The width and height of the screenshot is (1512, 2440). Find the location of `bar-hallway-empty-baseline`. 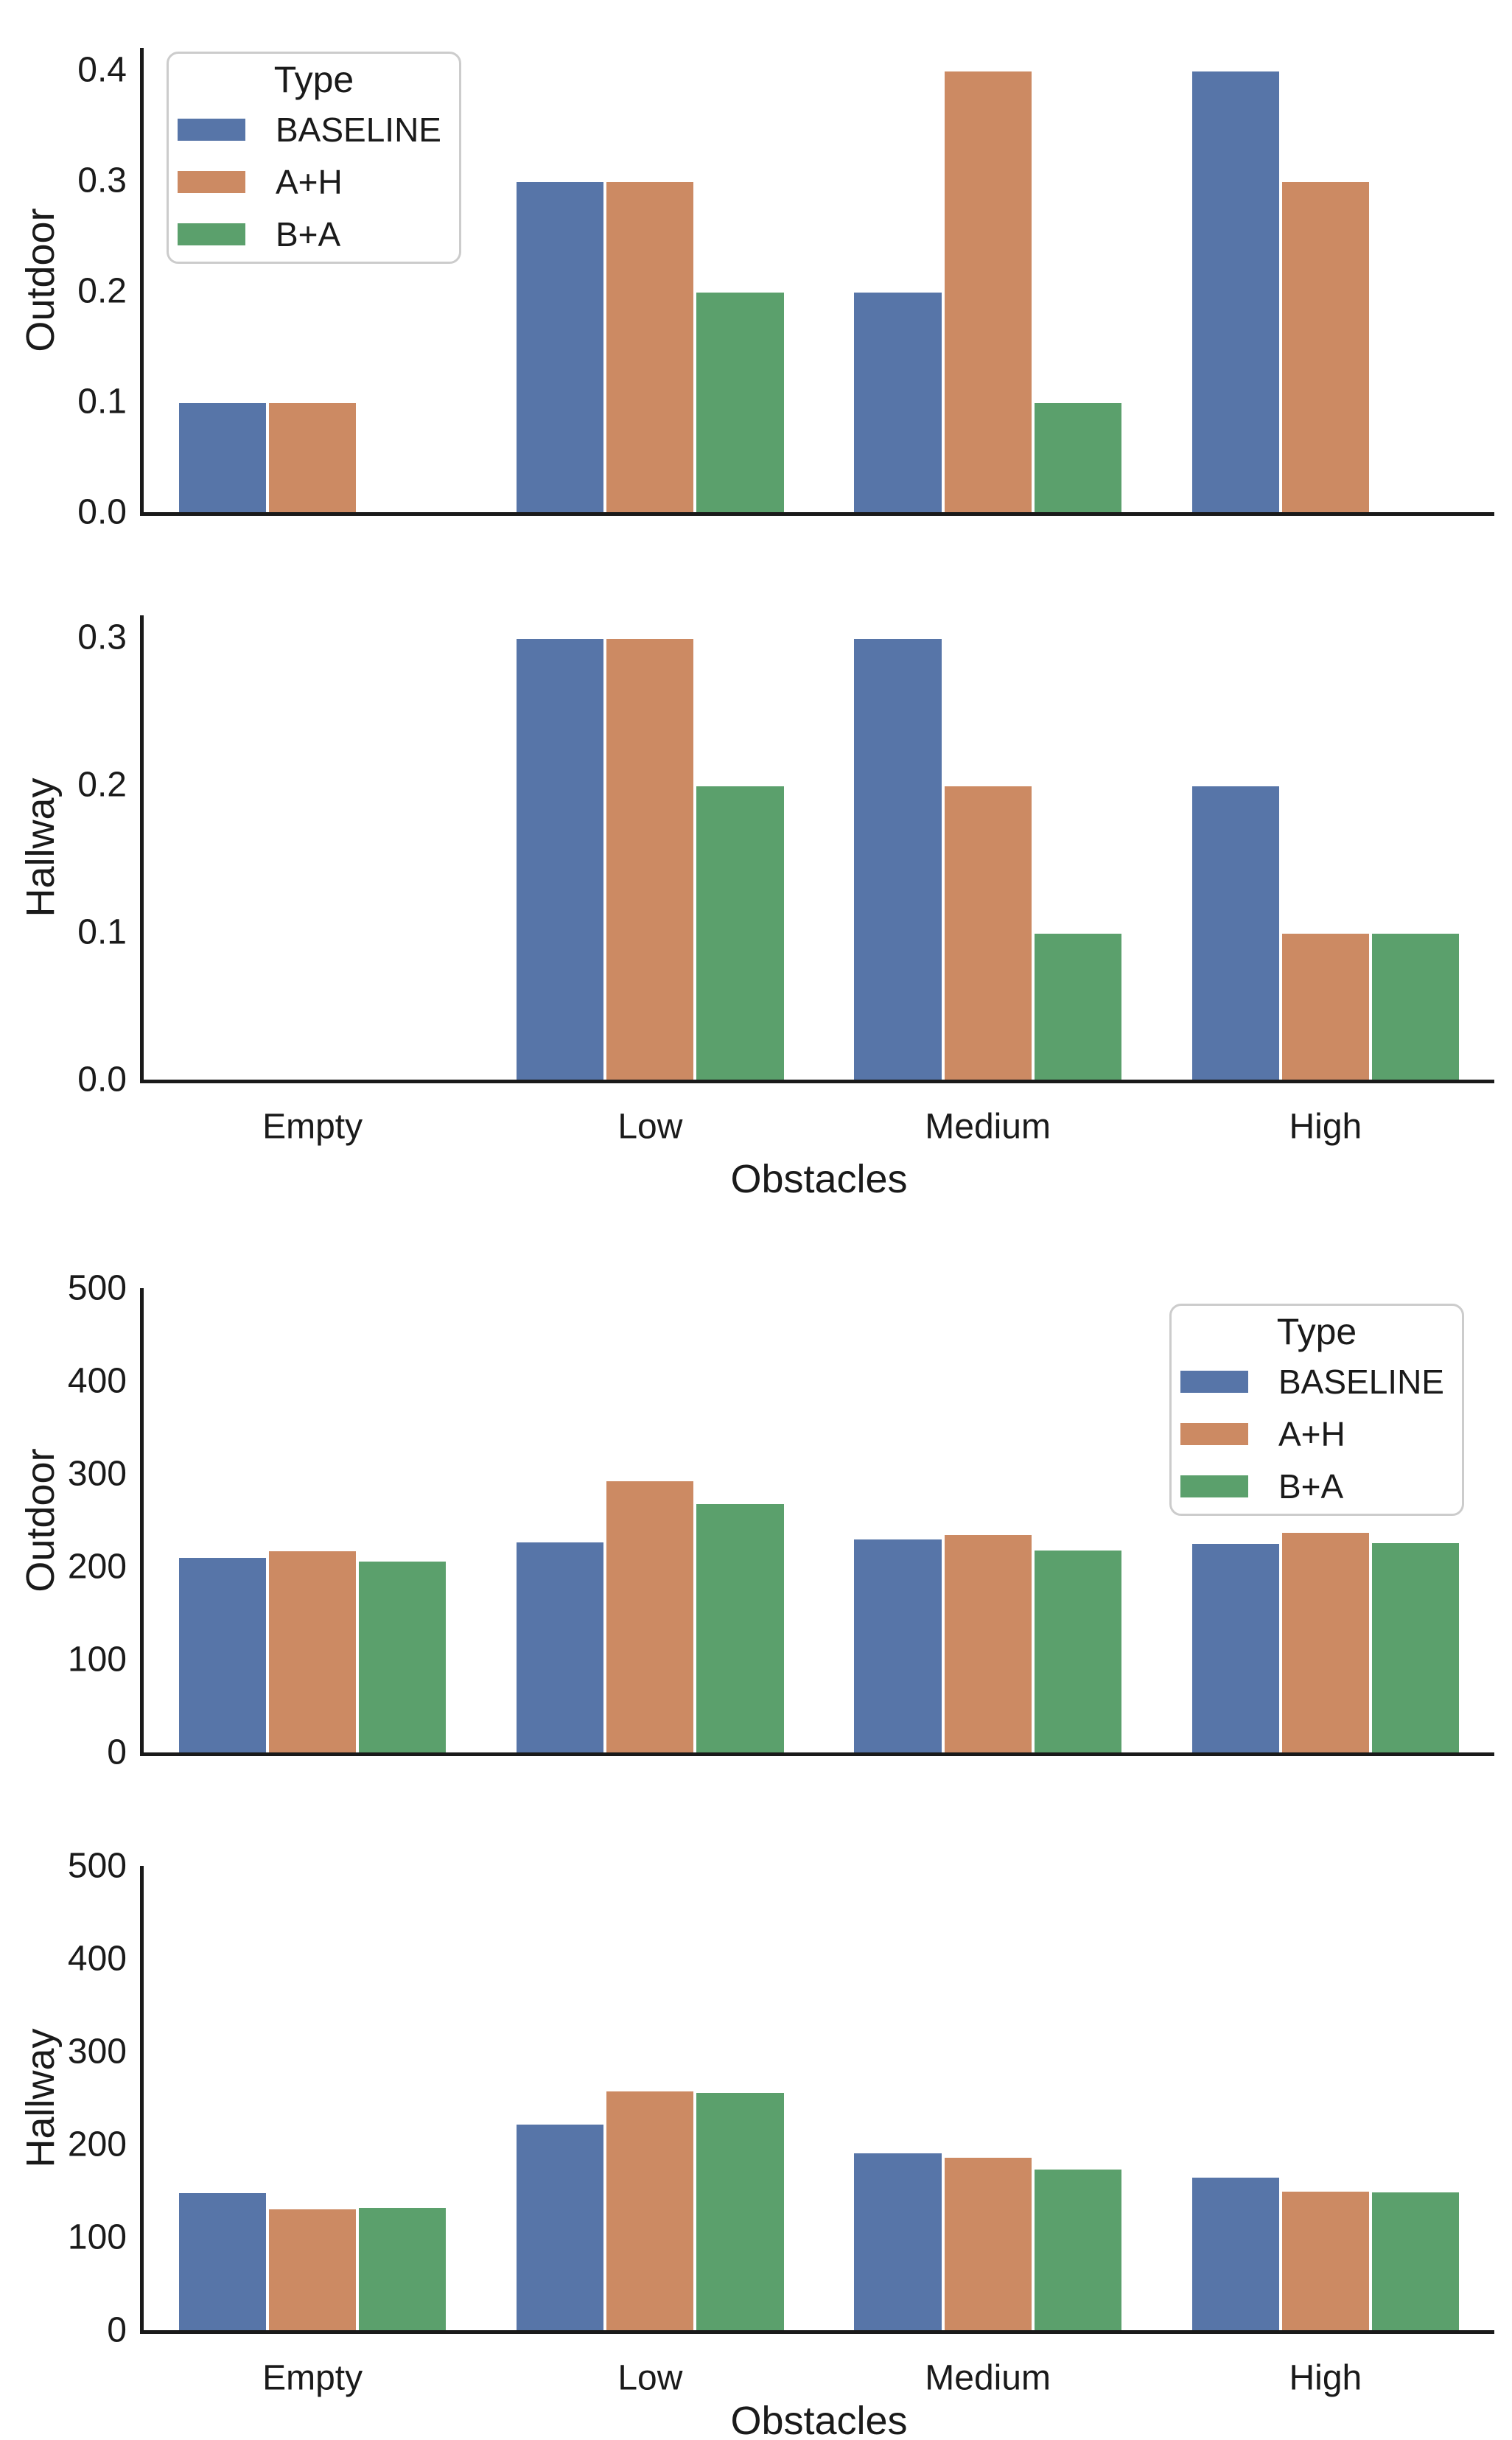

bar-hallway-empty-baseline is located at coordinates (222, 2261).